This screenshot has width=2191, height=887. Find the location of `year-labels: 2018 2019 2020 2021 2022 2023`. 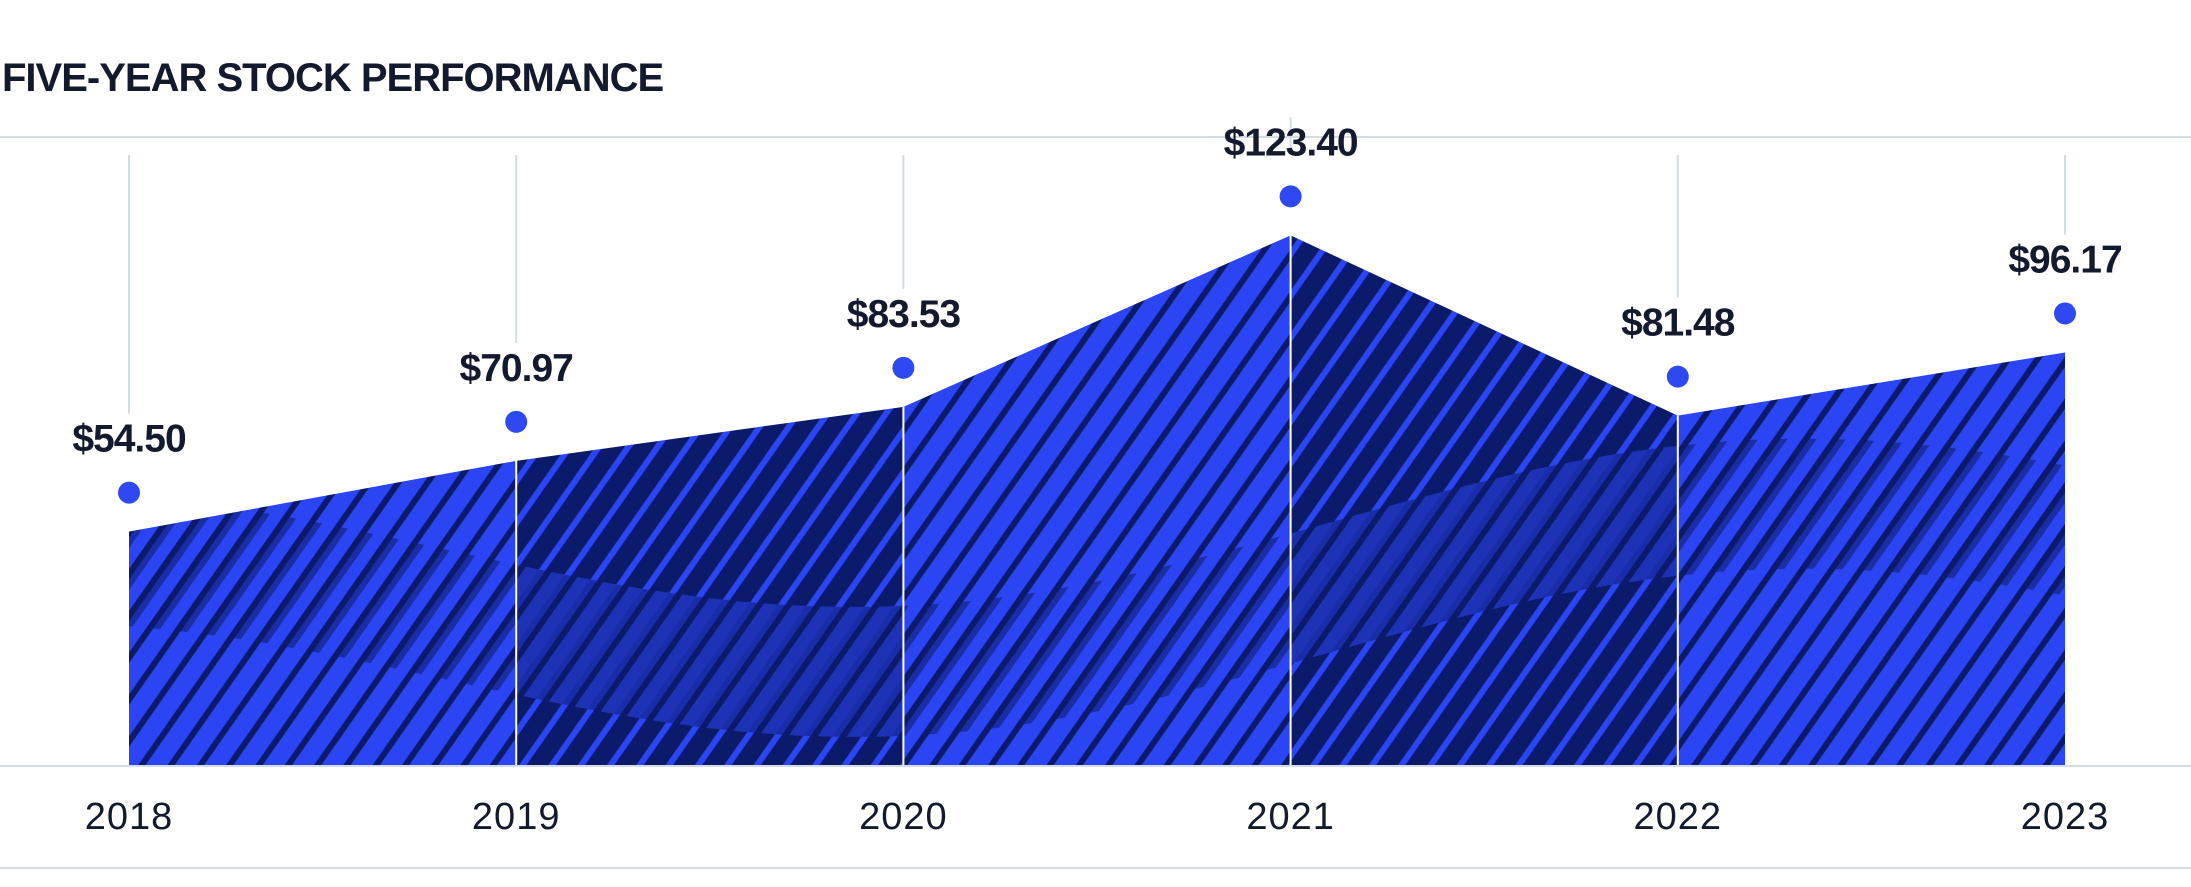

year-labels: 2018 2019 2020 2021 2022 2023 is located at coordinates (1097, 817).